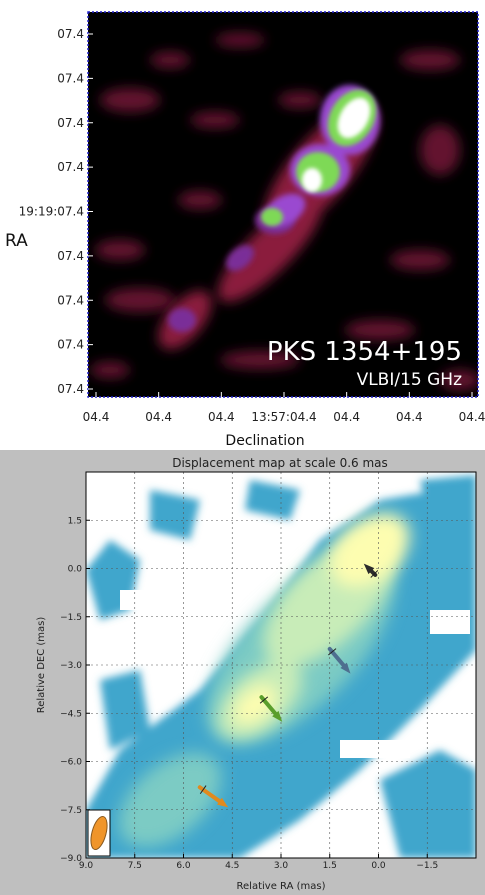 Image resolution: width=485 pixels, height=895 pixels. I want to click on x-tick-label: 1.5, so click(330, 866).